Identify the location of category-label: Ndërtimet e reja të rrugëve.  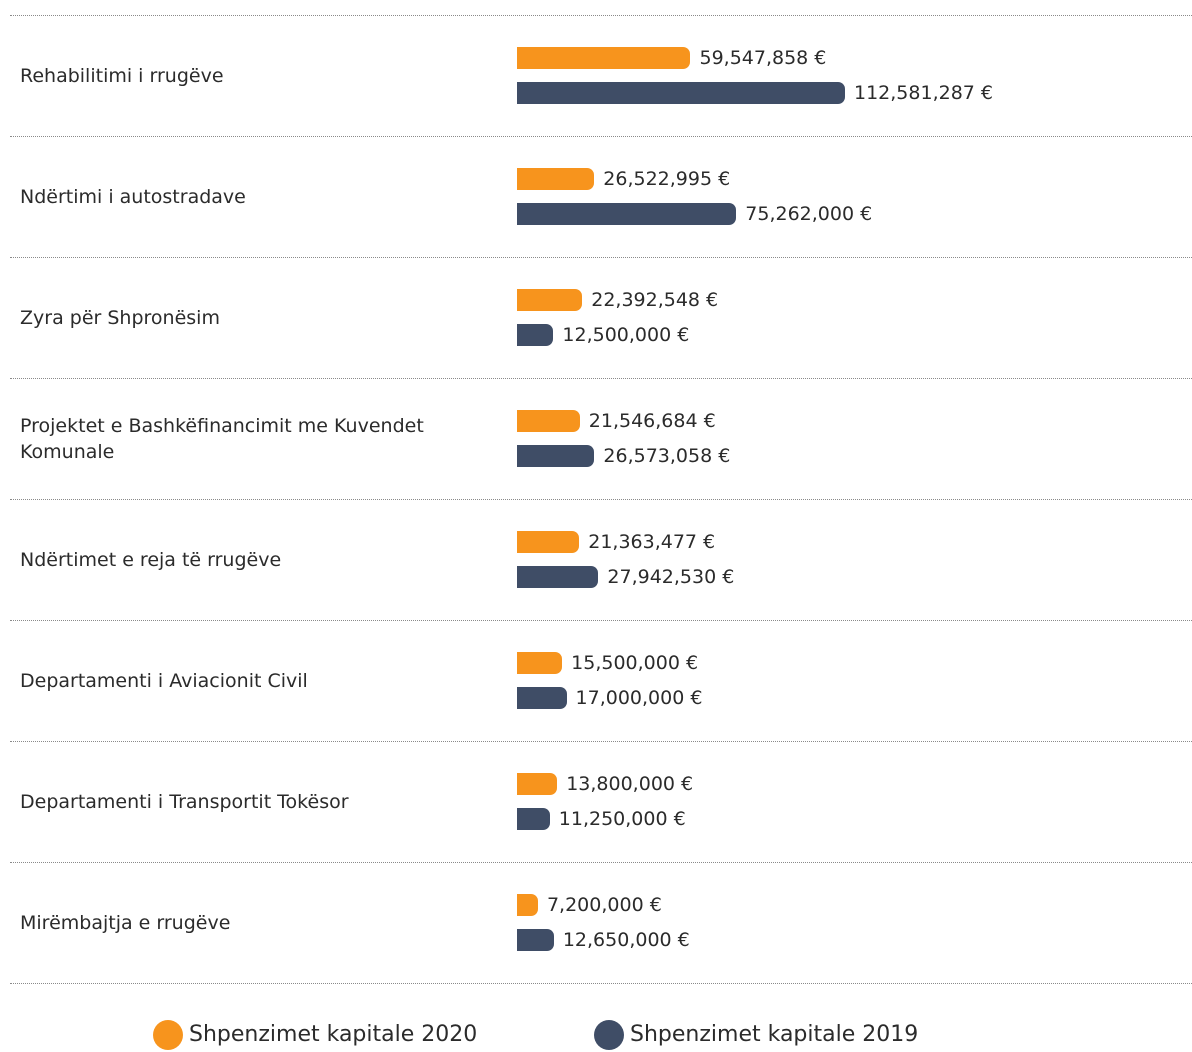
(151, 559).